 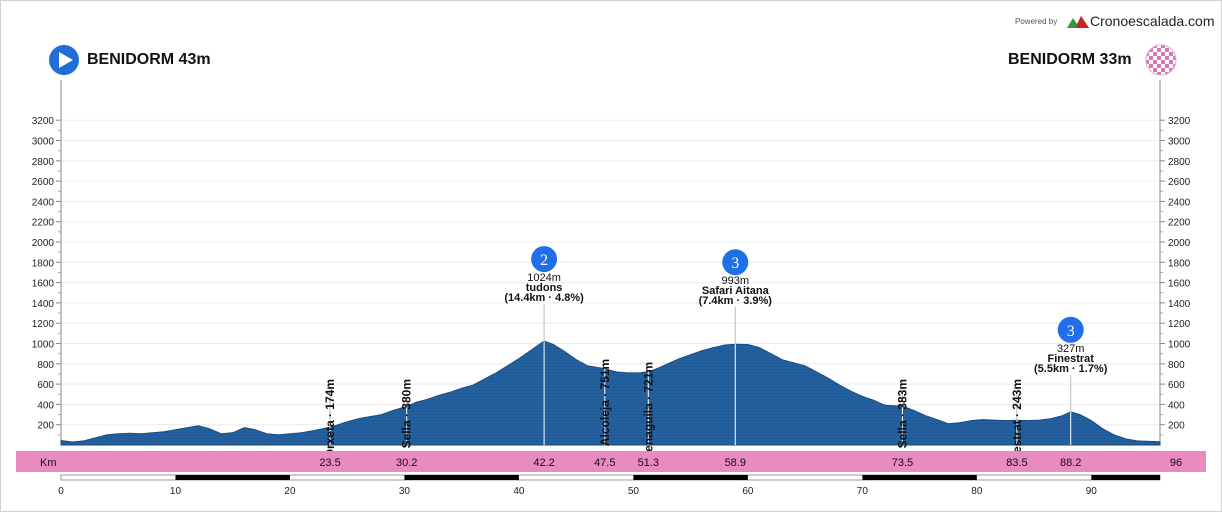 I want to click on km-band-value: 88.2, so click(x=1070, y=463).